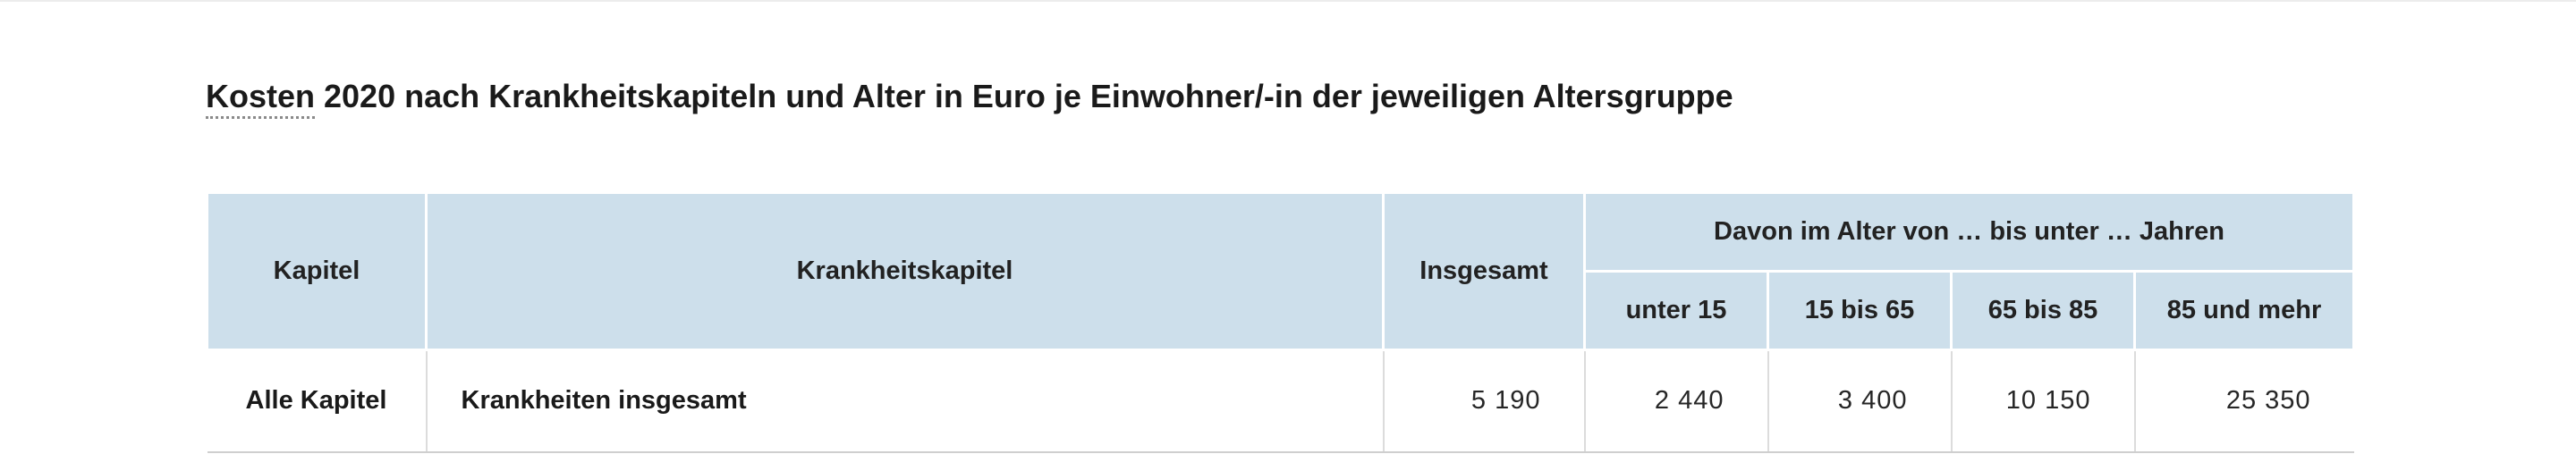 Image resolution: width=2576 pixels, height=454 pixels. Describe the element at coordinates (2243, 401) in the screenshot. I see `cell-85-und-mehr: 25 350` at that location.